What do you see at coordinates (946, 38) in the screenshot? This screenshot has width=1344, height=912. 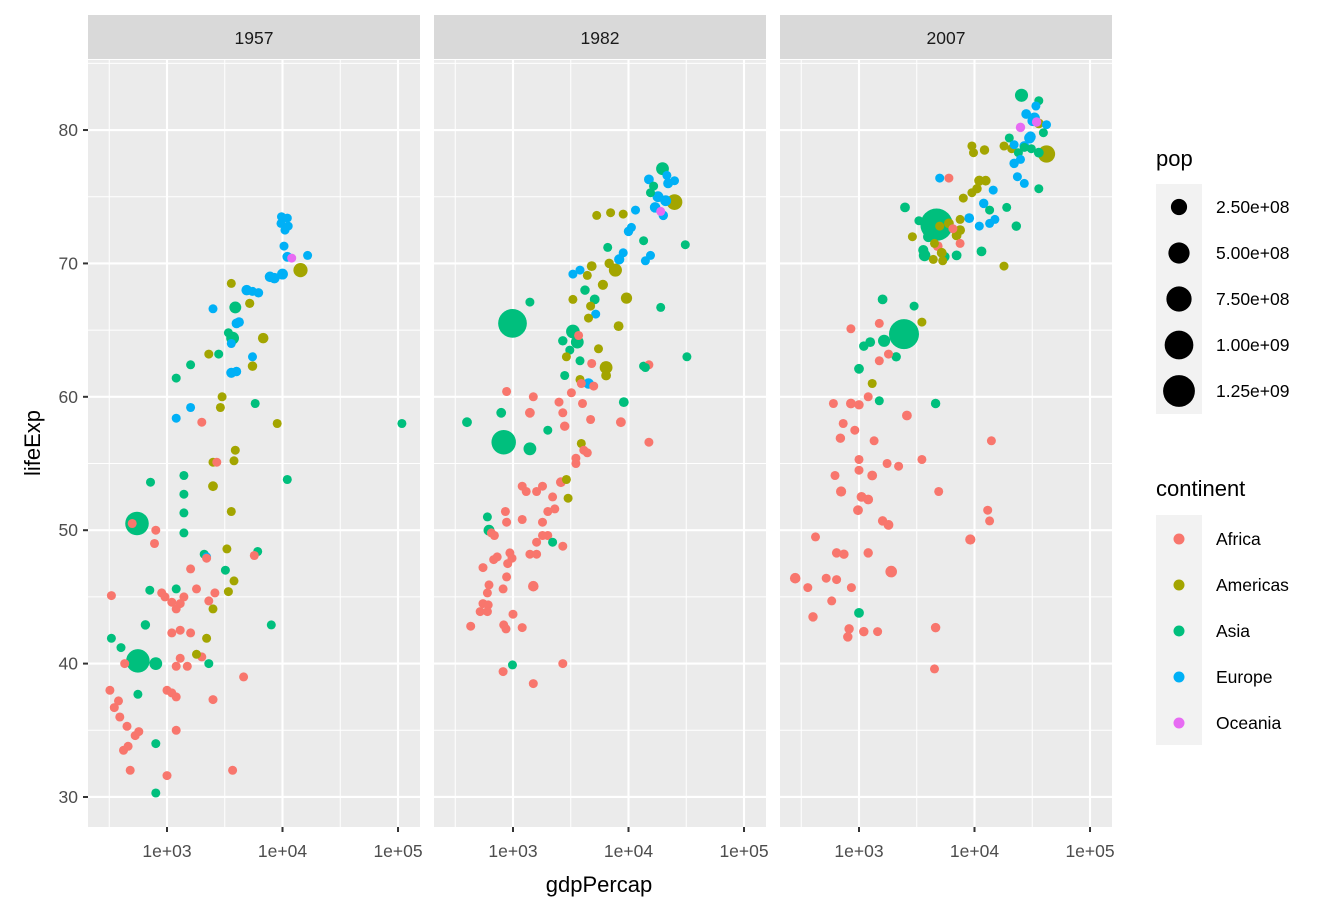 I see `facet-strip-label: 2007` at bounding box center [946, 38].